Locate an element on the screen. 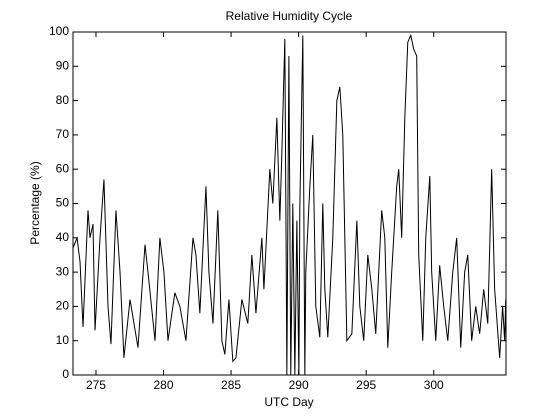  y-tick-label: 20 is located at coordinates (63, 306).